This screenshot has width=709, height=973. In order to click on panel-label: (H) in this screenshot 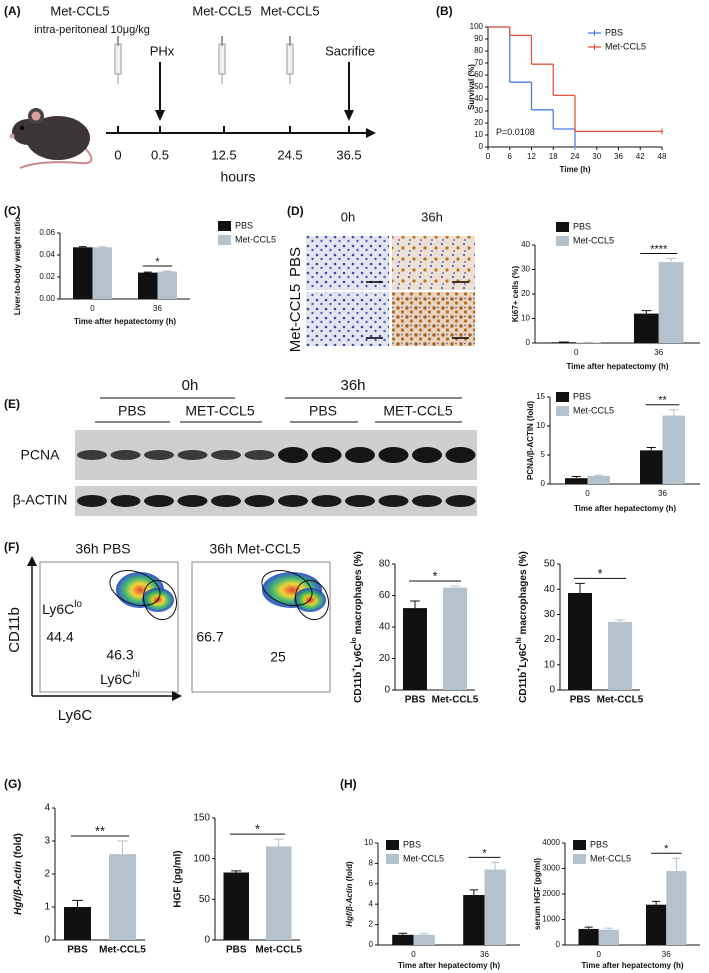, I will do `click(348, 784)`.